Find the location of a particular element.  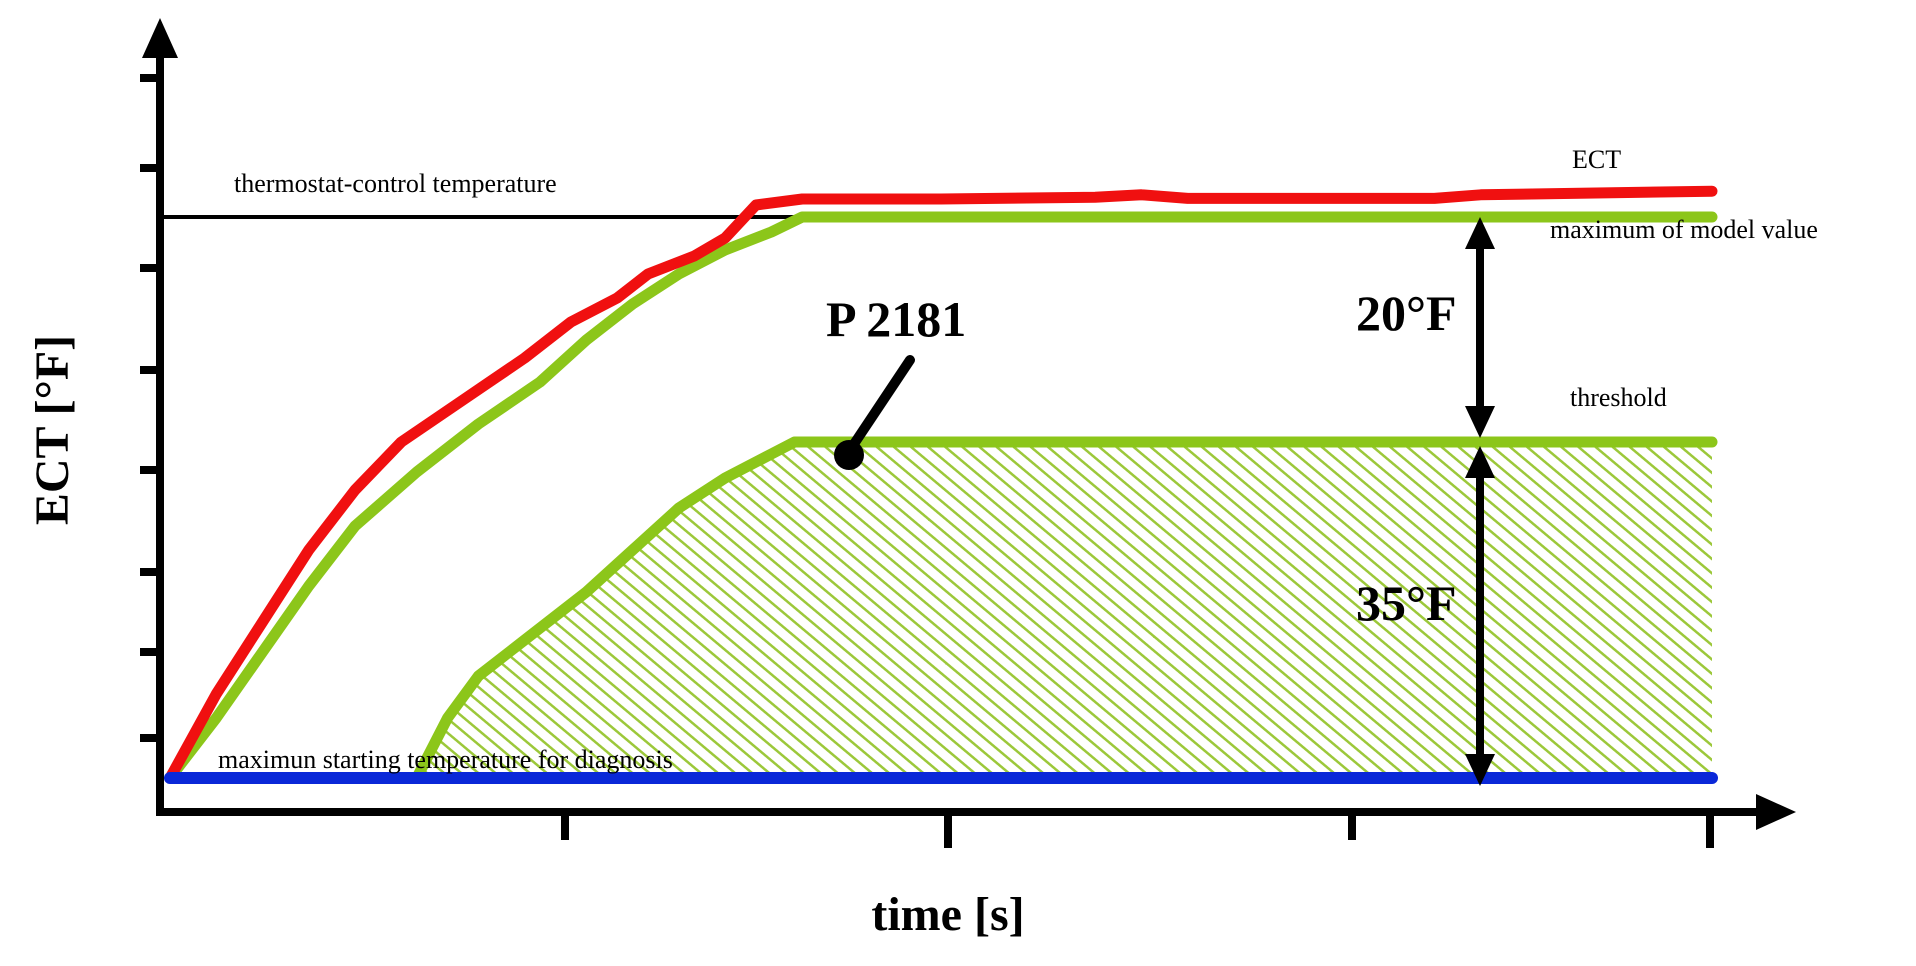

p2181-pointer-dot is located at coordinates (849, 455).